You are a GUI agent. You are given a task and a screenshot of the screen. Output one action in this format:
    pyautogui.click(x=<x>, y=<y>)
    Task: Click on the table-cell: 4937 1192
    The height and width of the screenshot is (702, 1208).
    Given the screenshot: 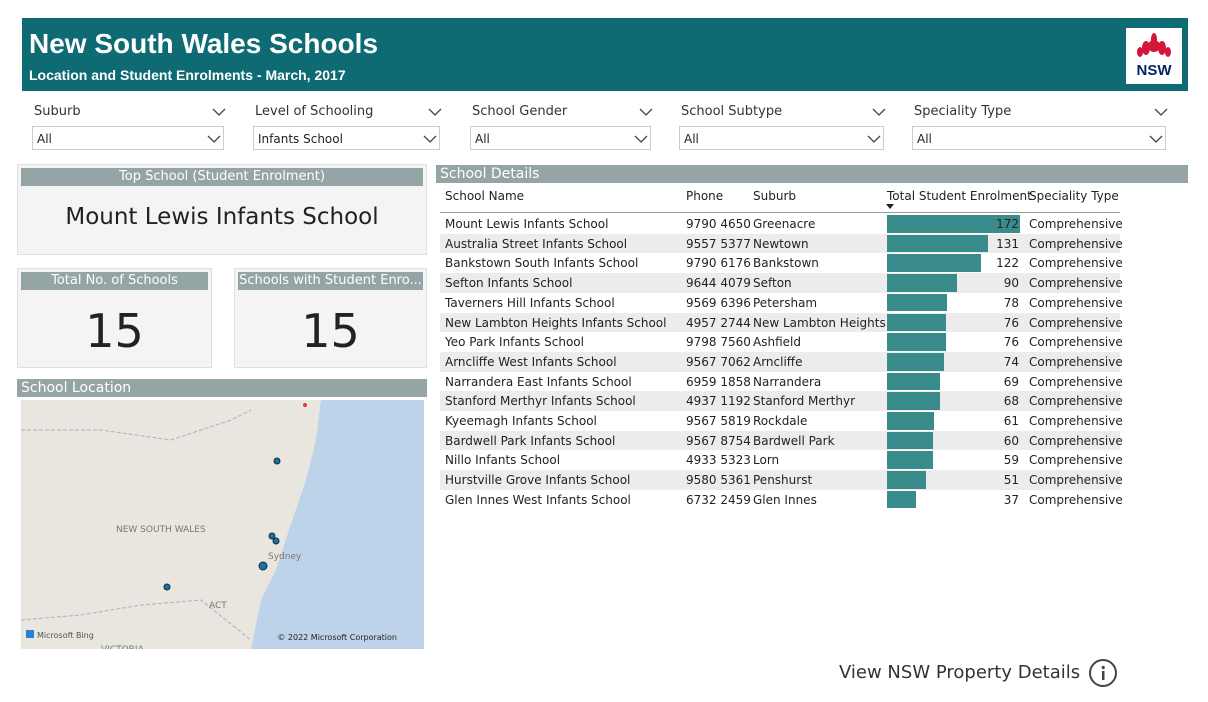 What is the action you would take?
    pyautogui.click(x=718, y=401)
    